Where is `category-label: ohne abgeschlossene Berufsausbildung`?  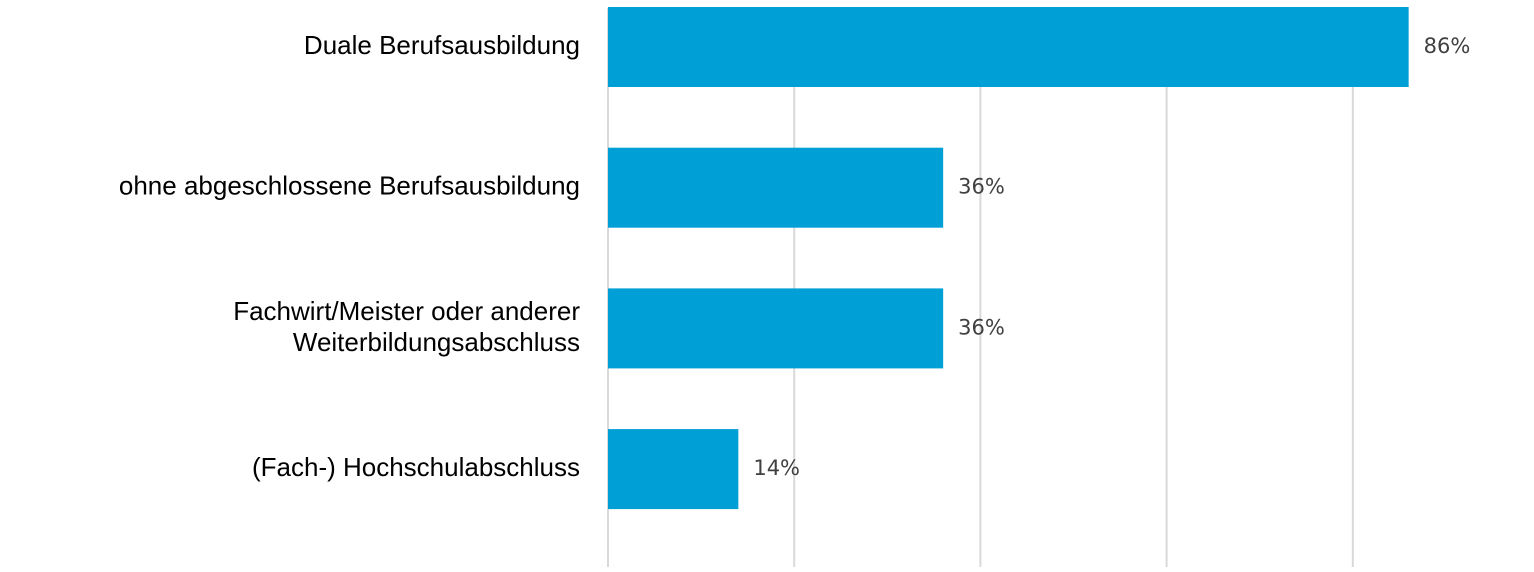
category-label: ohne abgeschlossene Berufsausbildung is located at coordinates (349, 186).